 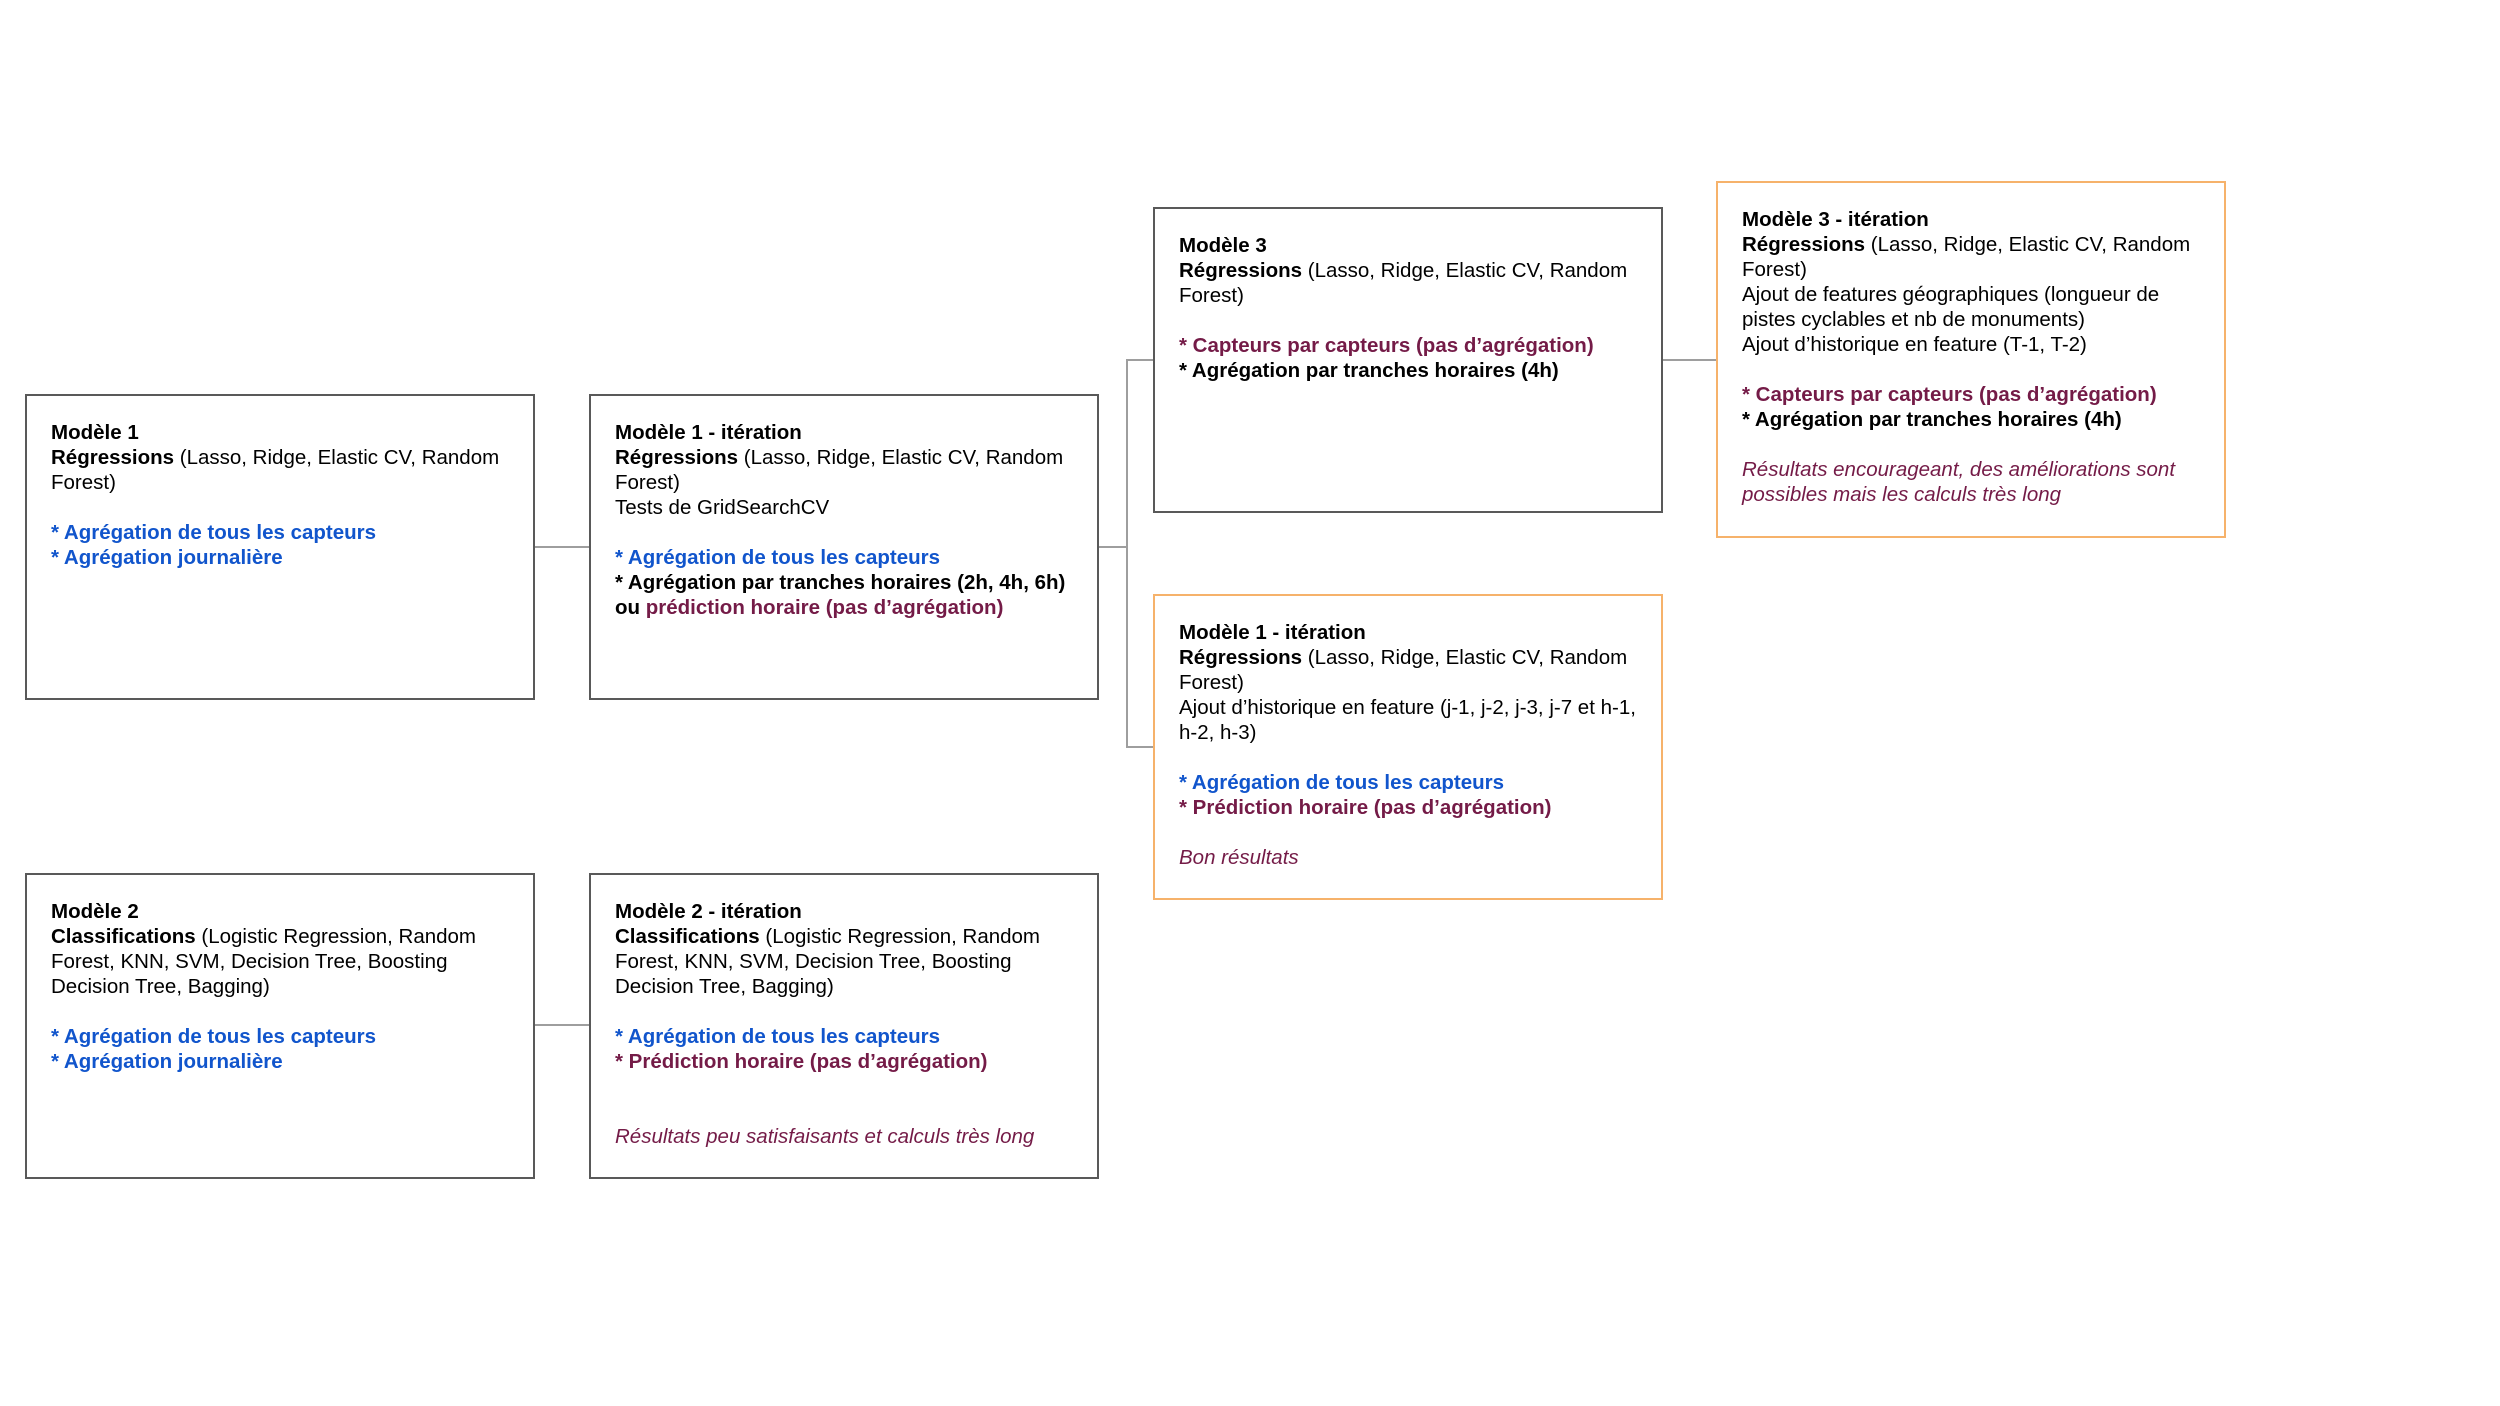 I want to click on bold-text: prédiction horaire (pas d’agrégation), so click(x=824, y=607).